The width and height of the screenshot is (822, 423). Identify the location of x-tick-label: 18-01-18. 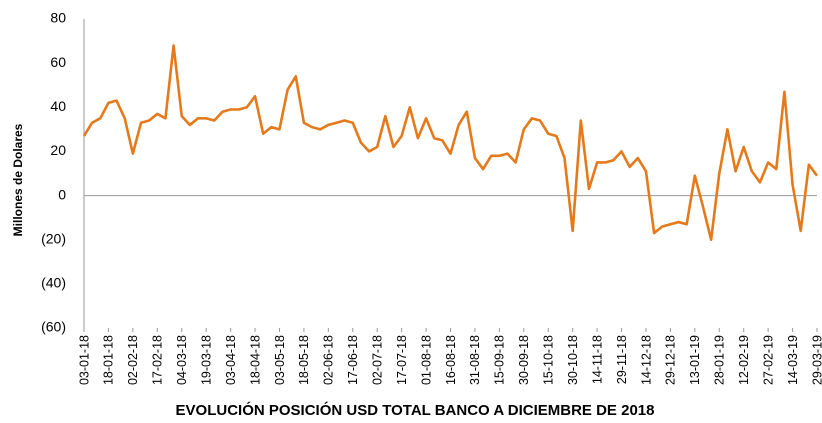
(109, 360).